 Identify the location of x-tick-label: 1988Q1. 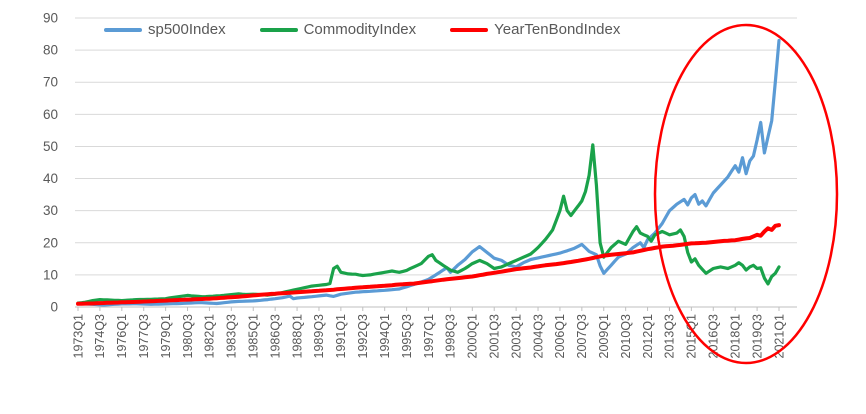
(297, 336).